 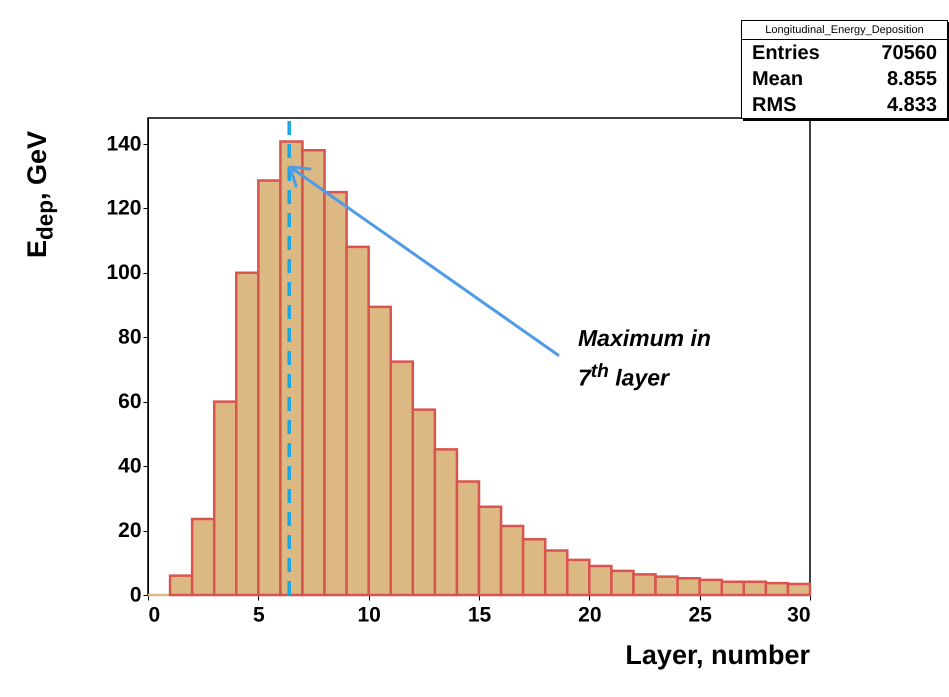 I want to click on x-tick-label: 20, so click(x=590, y=615).